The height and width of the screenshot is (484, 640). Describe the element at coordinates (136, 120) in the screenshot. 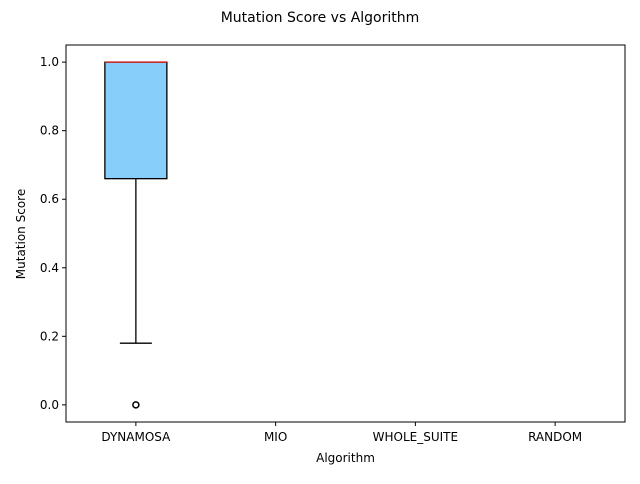

I see `box-iqr` at that location.